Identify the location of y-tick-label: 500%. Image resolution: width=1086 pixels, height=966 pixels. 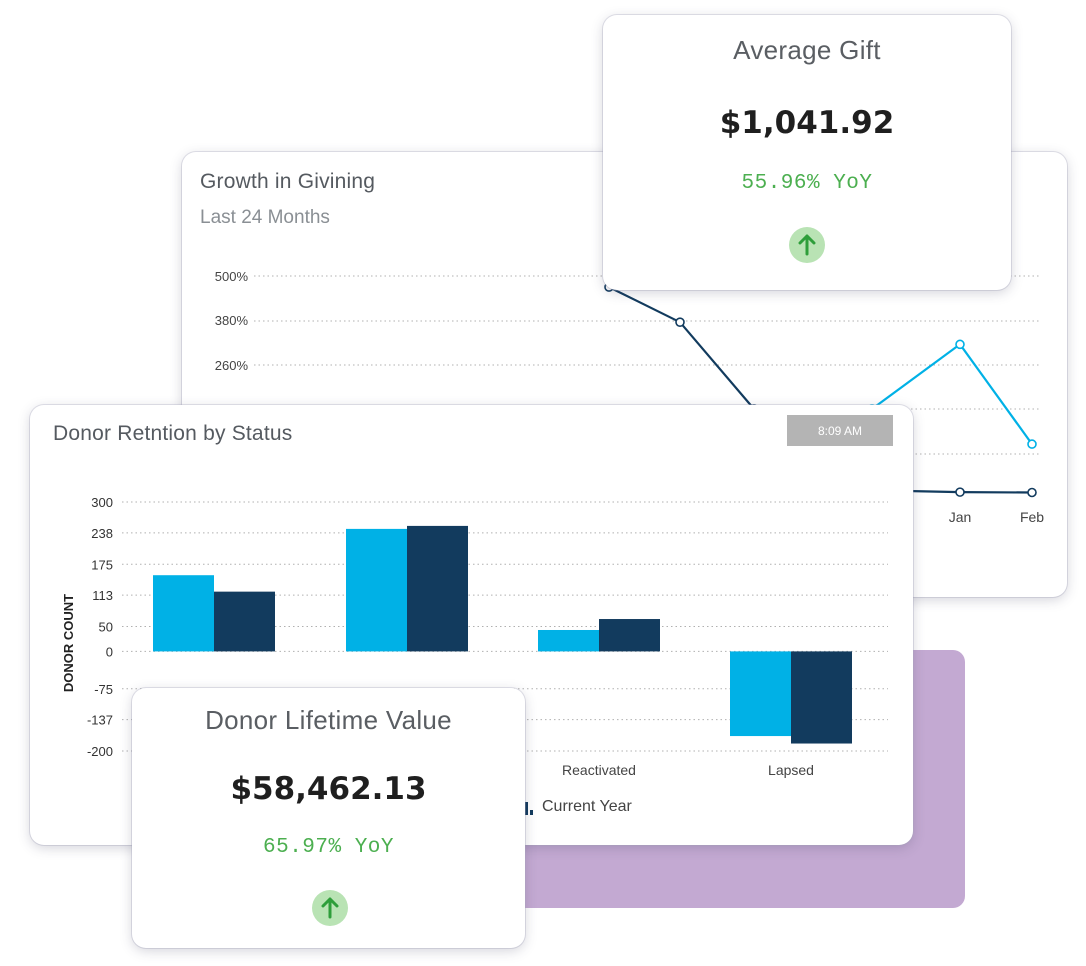
(232, 276).